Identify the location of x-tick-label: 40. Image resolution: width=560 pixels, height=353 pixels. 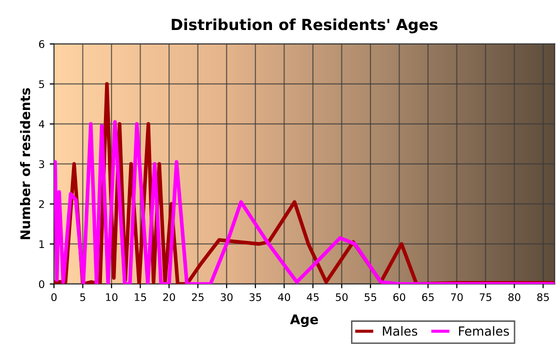
(284, 297).